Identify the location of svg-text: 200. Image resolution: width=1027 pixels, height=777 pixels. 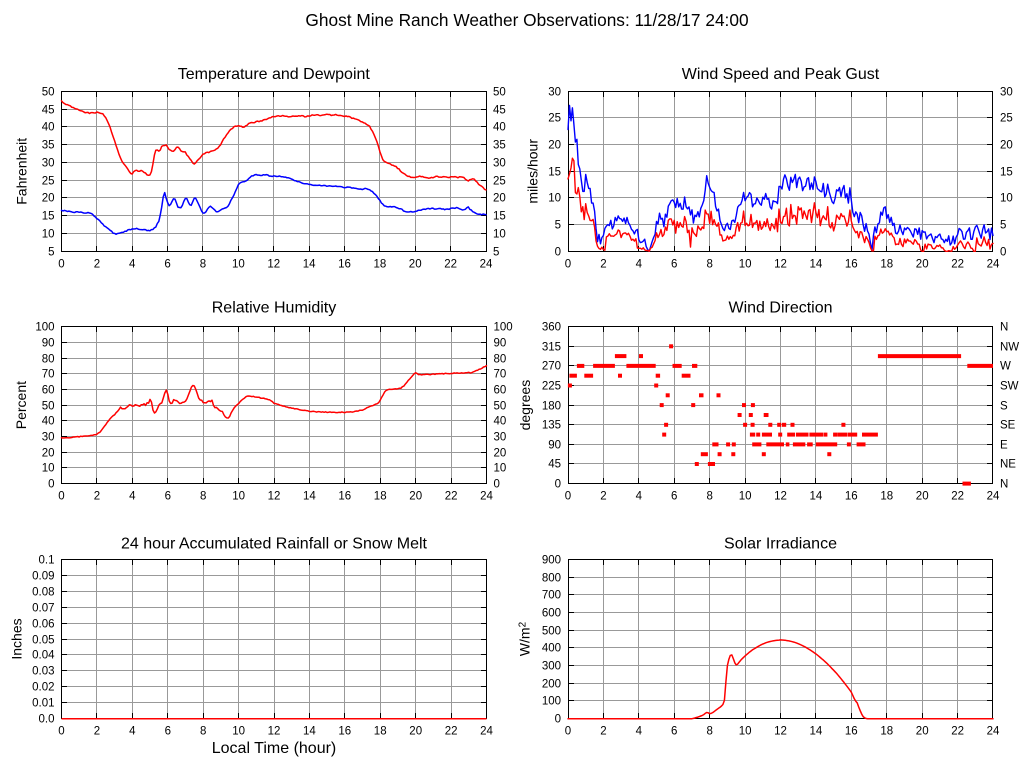
(551, 685).